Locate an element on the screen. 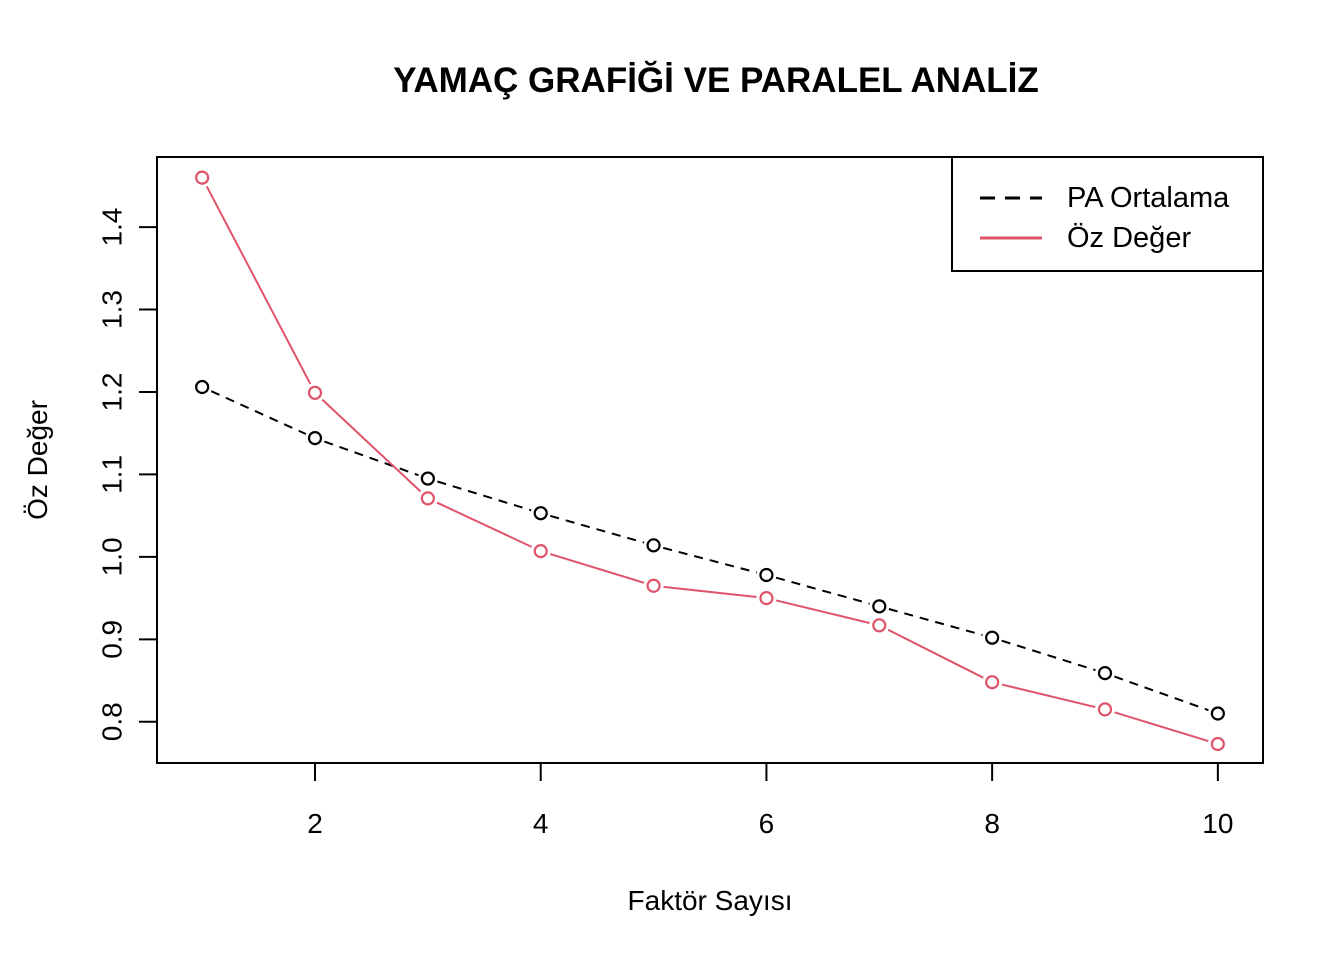 This screenshot has height=960, width=1344. x-tick-label: 6 is located at coordinates (767, 823).